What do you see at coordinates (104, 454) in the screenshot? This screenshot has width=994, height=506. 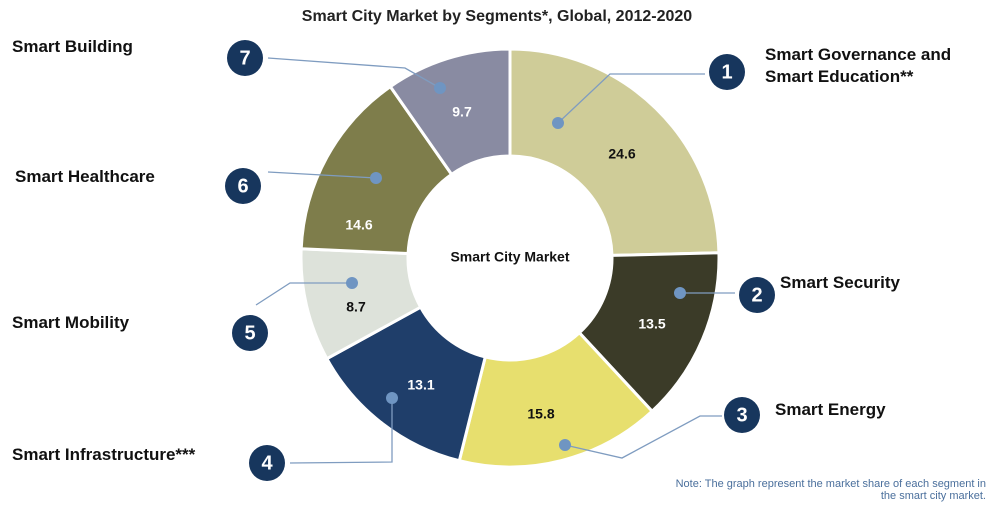 I see `category-label: Smart Infrastructure***` at bounding box center [104, 454].